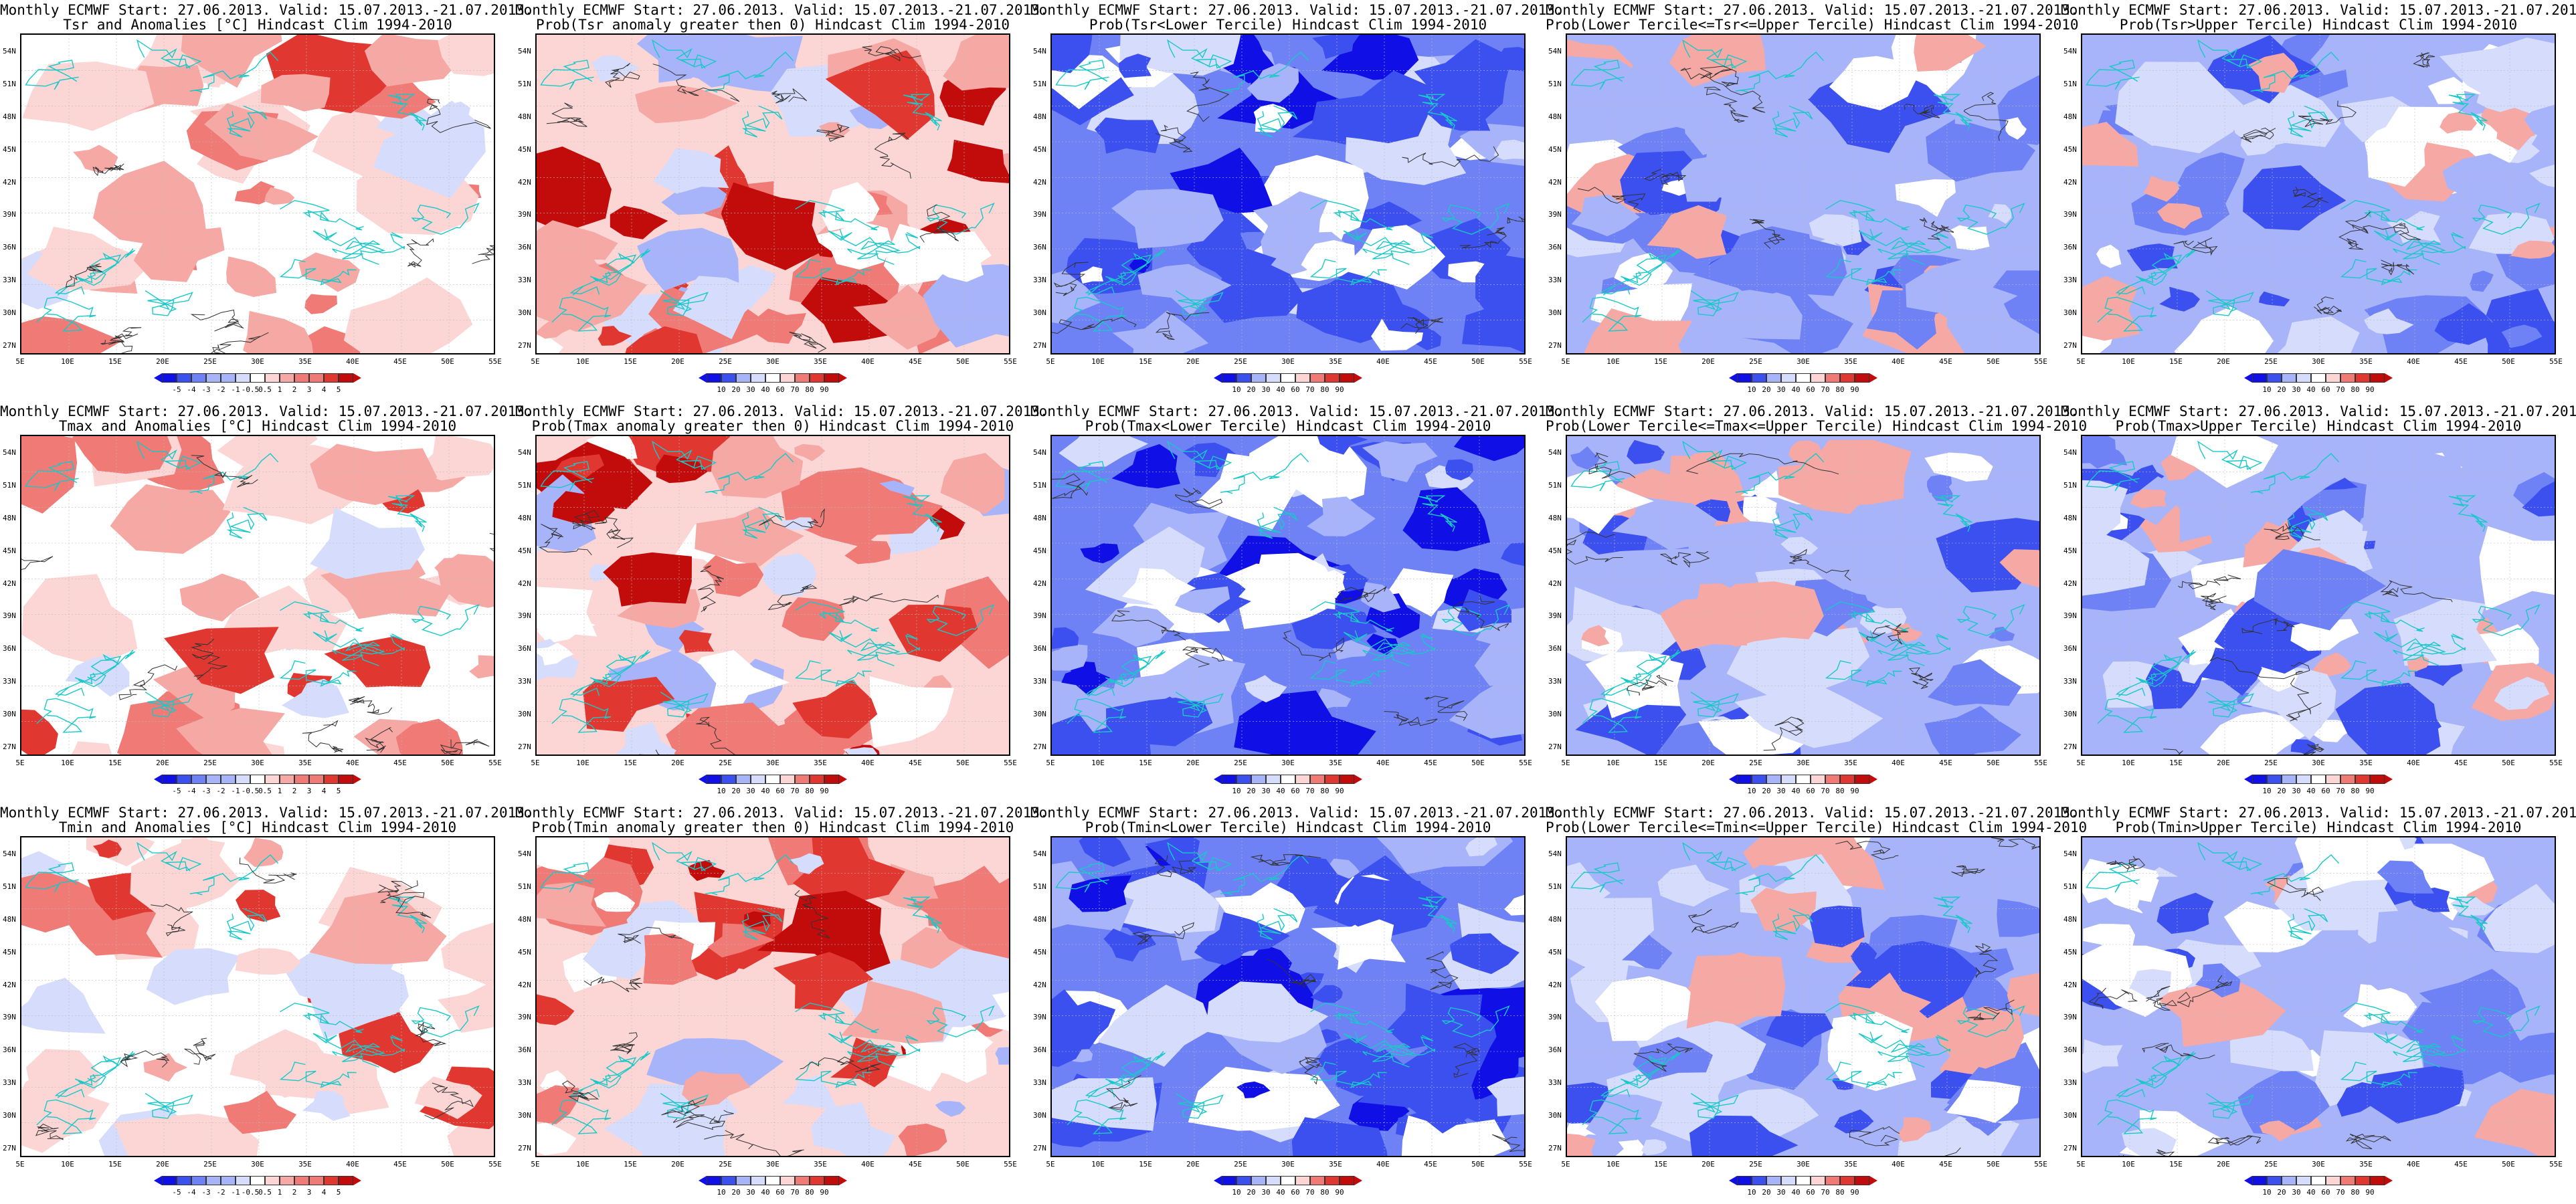 Image resolution: width=2576 pixels, height=1204 pixels. Describe the element at coordinates (9, 51) in the screenshot. I see `latitude-label: 54N` at that location.